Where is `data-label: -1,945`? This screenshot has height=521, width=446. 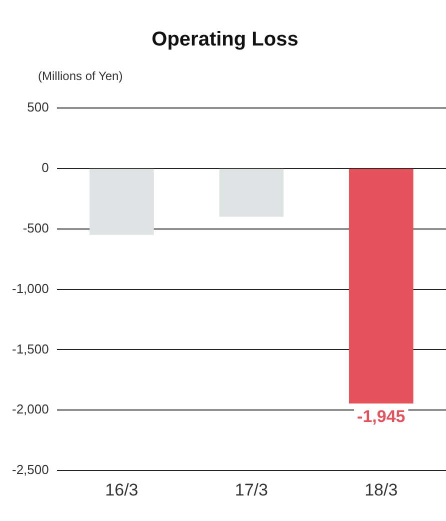 data-label: -1,945 is located at coordinates (381, 416).